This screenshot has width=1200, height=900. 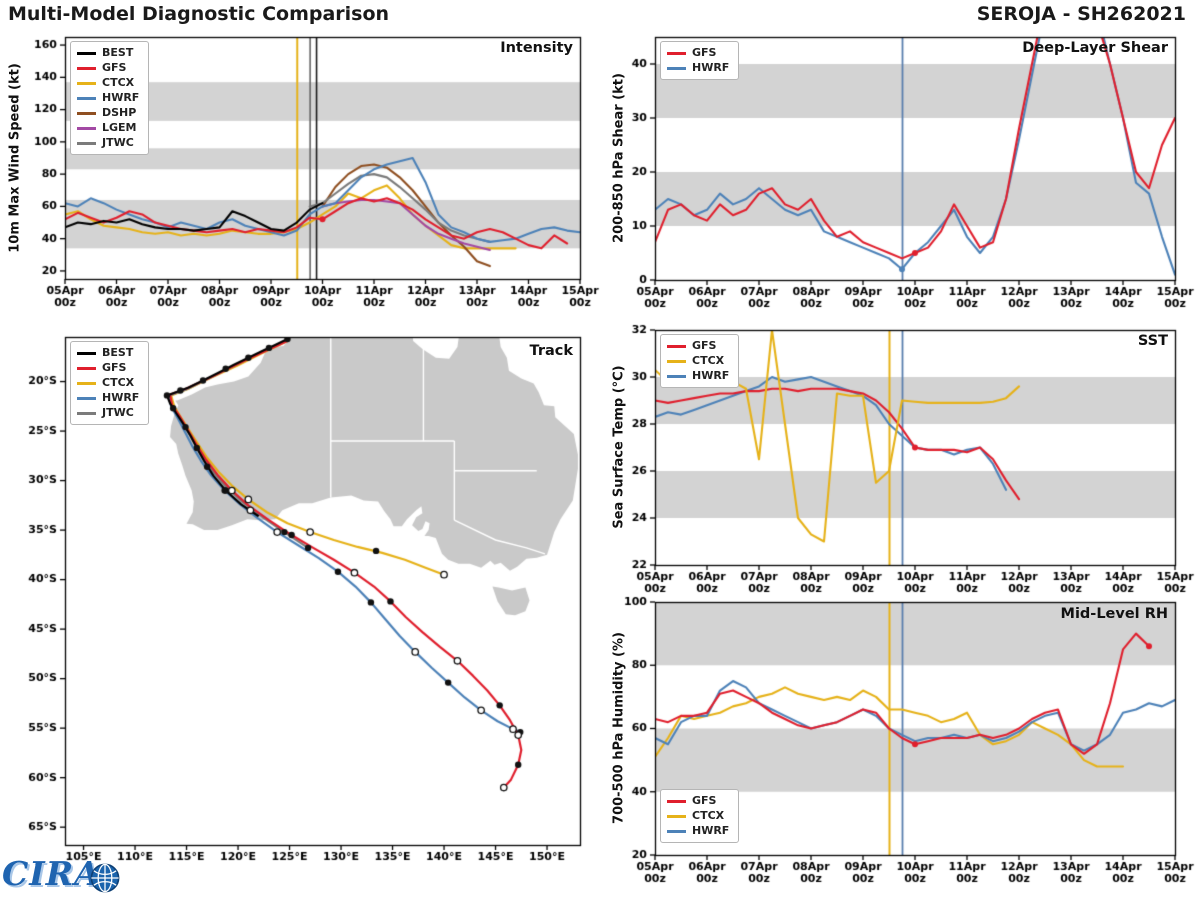 I want to click on rh-legend: GFS CTCX HWRF, so click(x=700, y=816).